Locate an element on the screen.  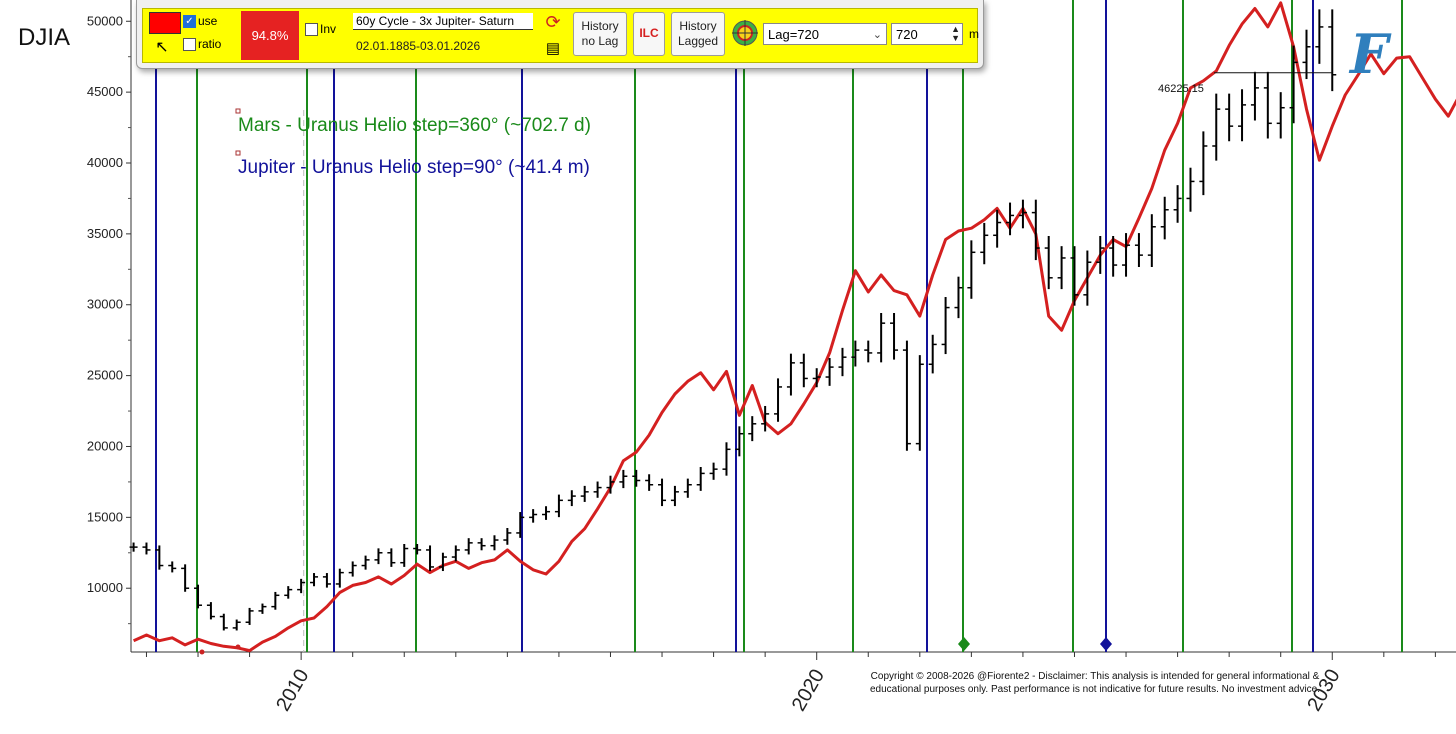
match-percent-badge: 94.8% is located at coordinates (270, 35).